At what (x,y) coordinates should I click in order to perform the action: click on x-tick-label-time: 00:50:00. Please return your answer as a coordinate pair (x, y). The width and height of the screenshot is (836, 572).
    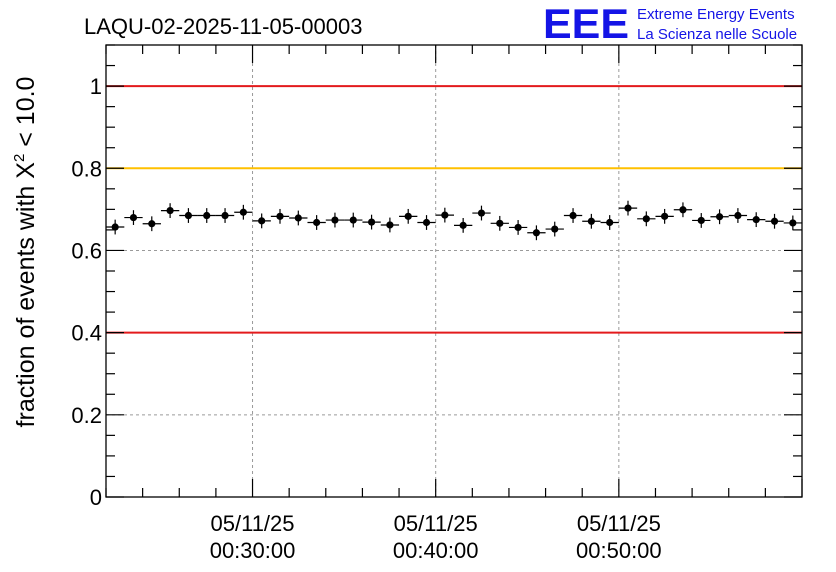
    Looking at the image, I should click on (619, 550).